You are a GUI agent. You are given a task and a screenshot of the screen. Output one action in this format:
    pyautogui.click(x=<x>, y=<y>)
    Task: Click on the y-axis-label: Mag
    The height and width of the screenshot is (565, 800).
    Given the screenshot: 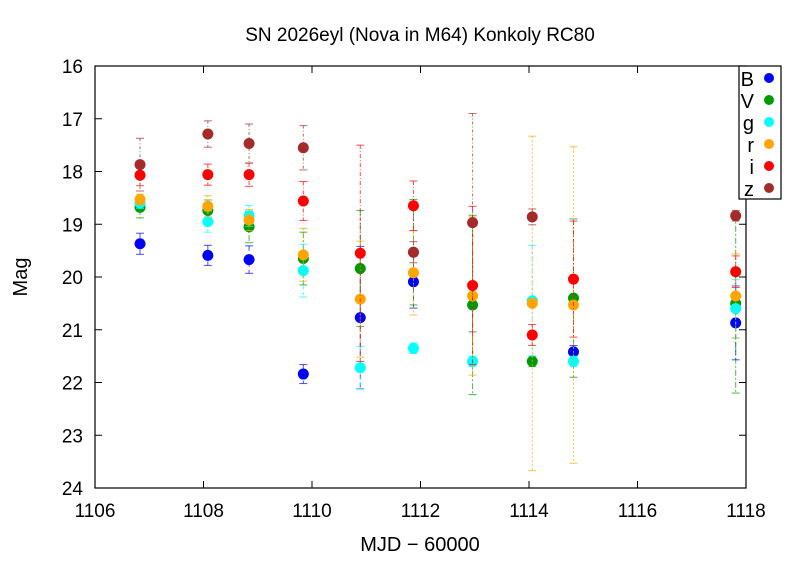 What is the action you would take?
    pyautogui.click(x=21, y=277)
    